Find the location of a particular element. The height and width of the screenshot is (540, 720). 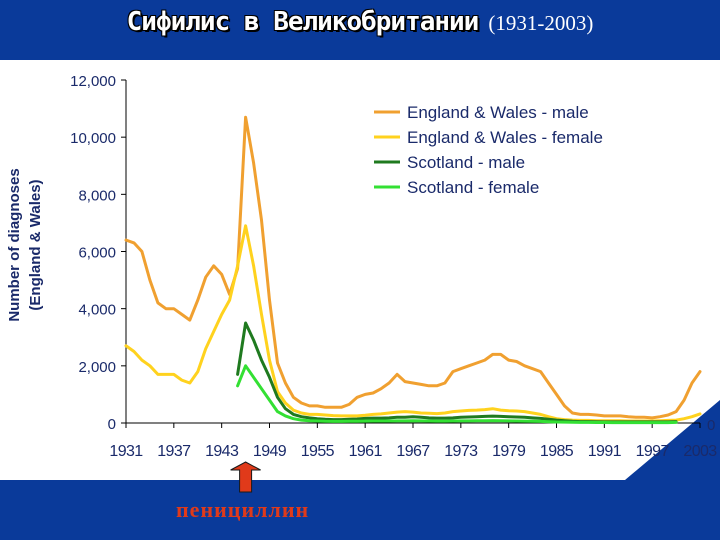

title-bar is located at coordinates (360, 30).